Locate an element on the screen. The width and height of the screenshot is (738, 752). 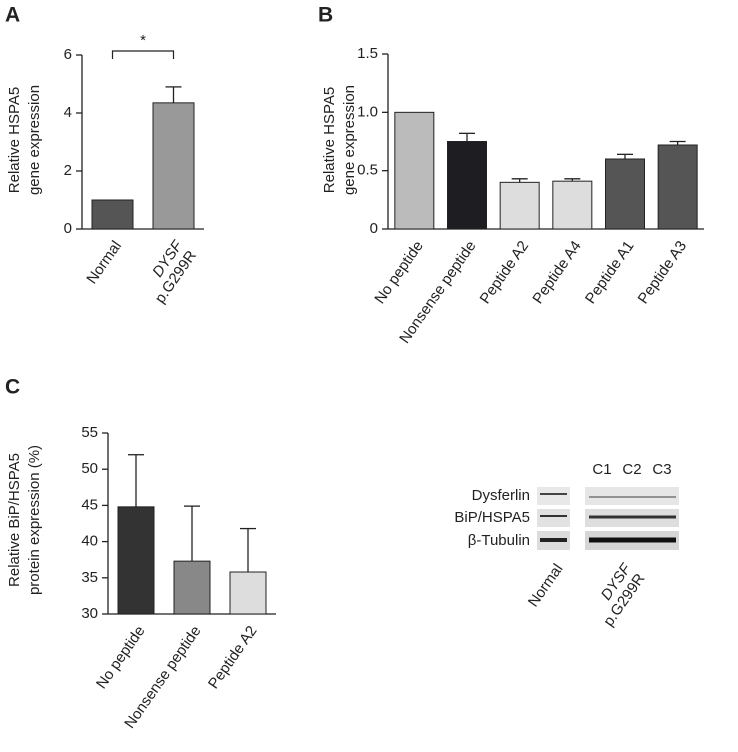
x-tick-label: Peptide A3 is located at coordinates (663, 272).